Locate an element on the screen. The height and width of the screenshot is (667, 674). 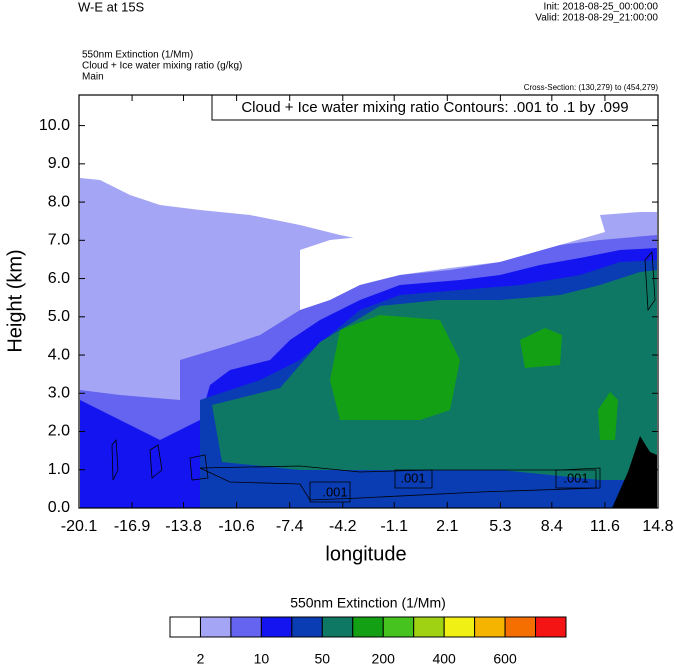
colorbar-title: 550nm Extinction (1/Mm) is located at coordinates (368, 603).